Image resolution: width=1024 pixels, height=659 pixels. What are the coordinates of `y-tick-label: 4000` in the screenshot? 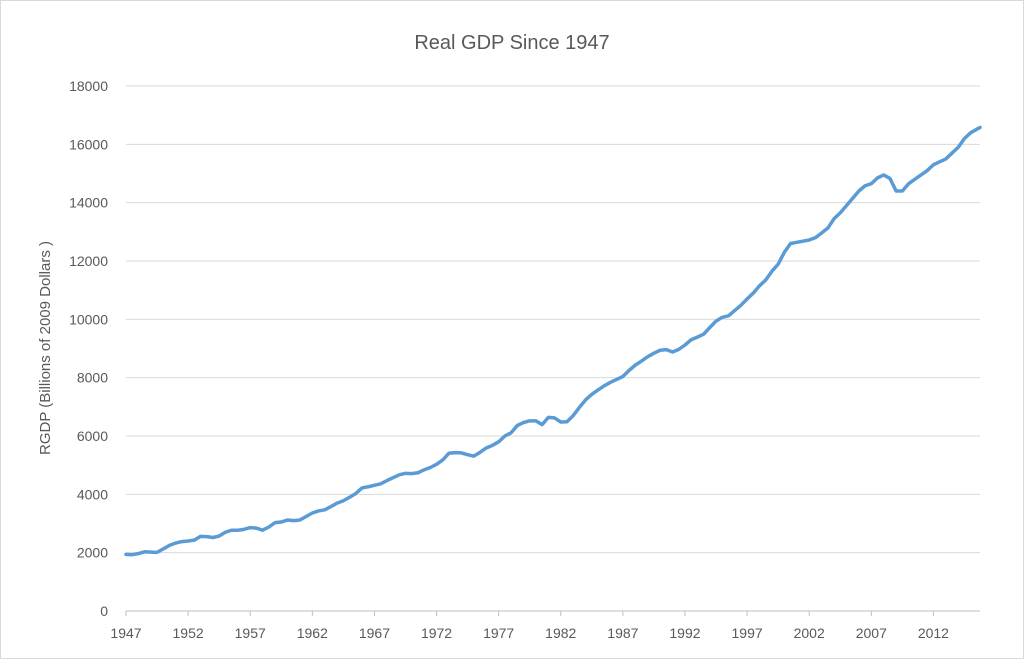 It's located at (92, 494).